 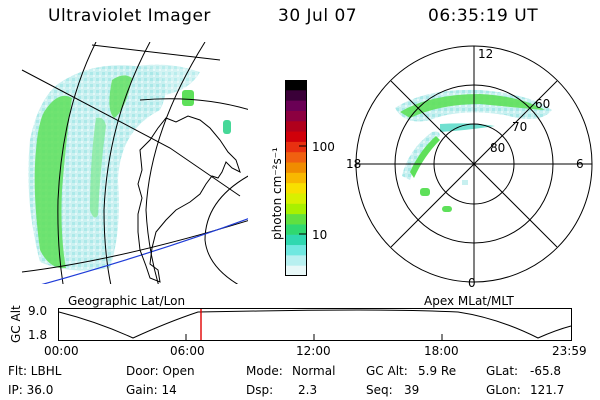 I want to click on gc-alt-label: GC Alt:, so click(x=387, y=371).